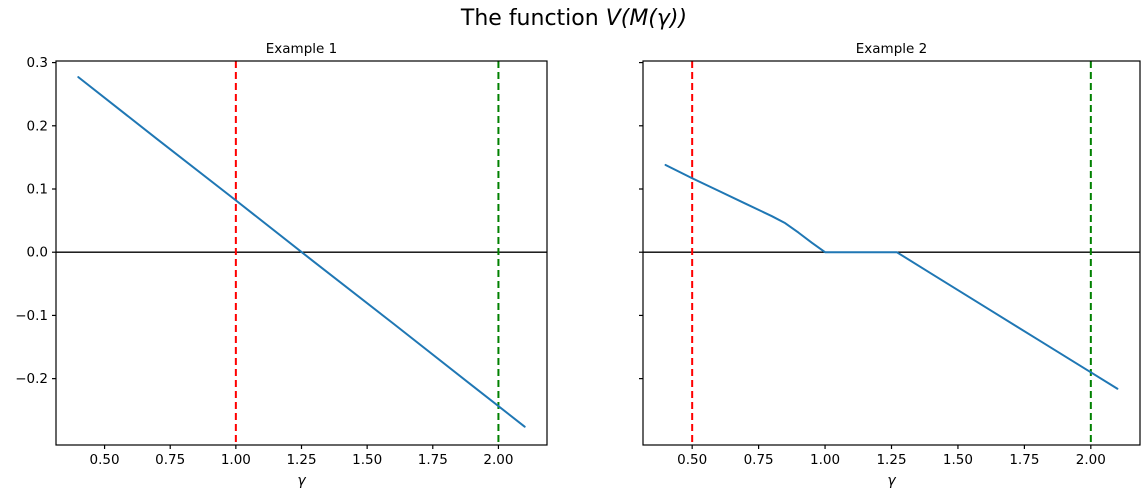  I want to click on y-tick-label: 0.1, so click(37, 190).